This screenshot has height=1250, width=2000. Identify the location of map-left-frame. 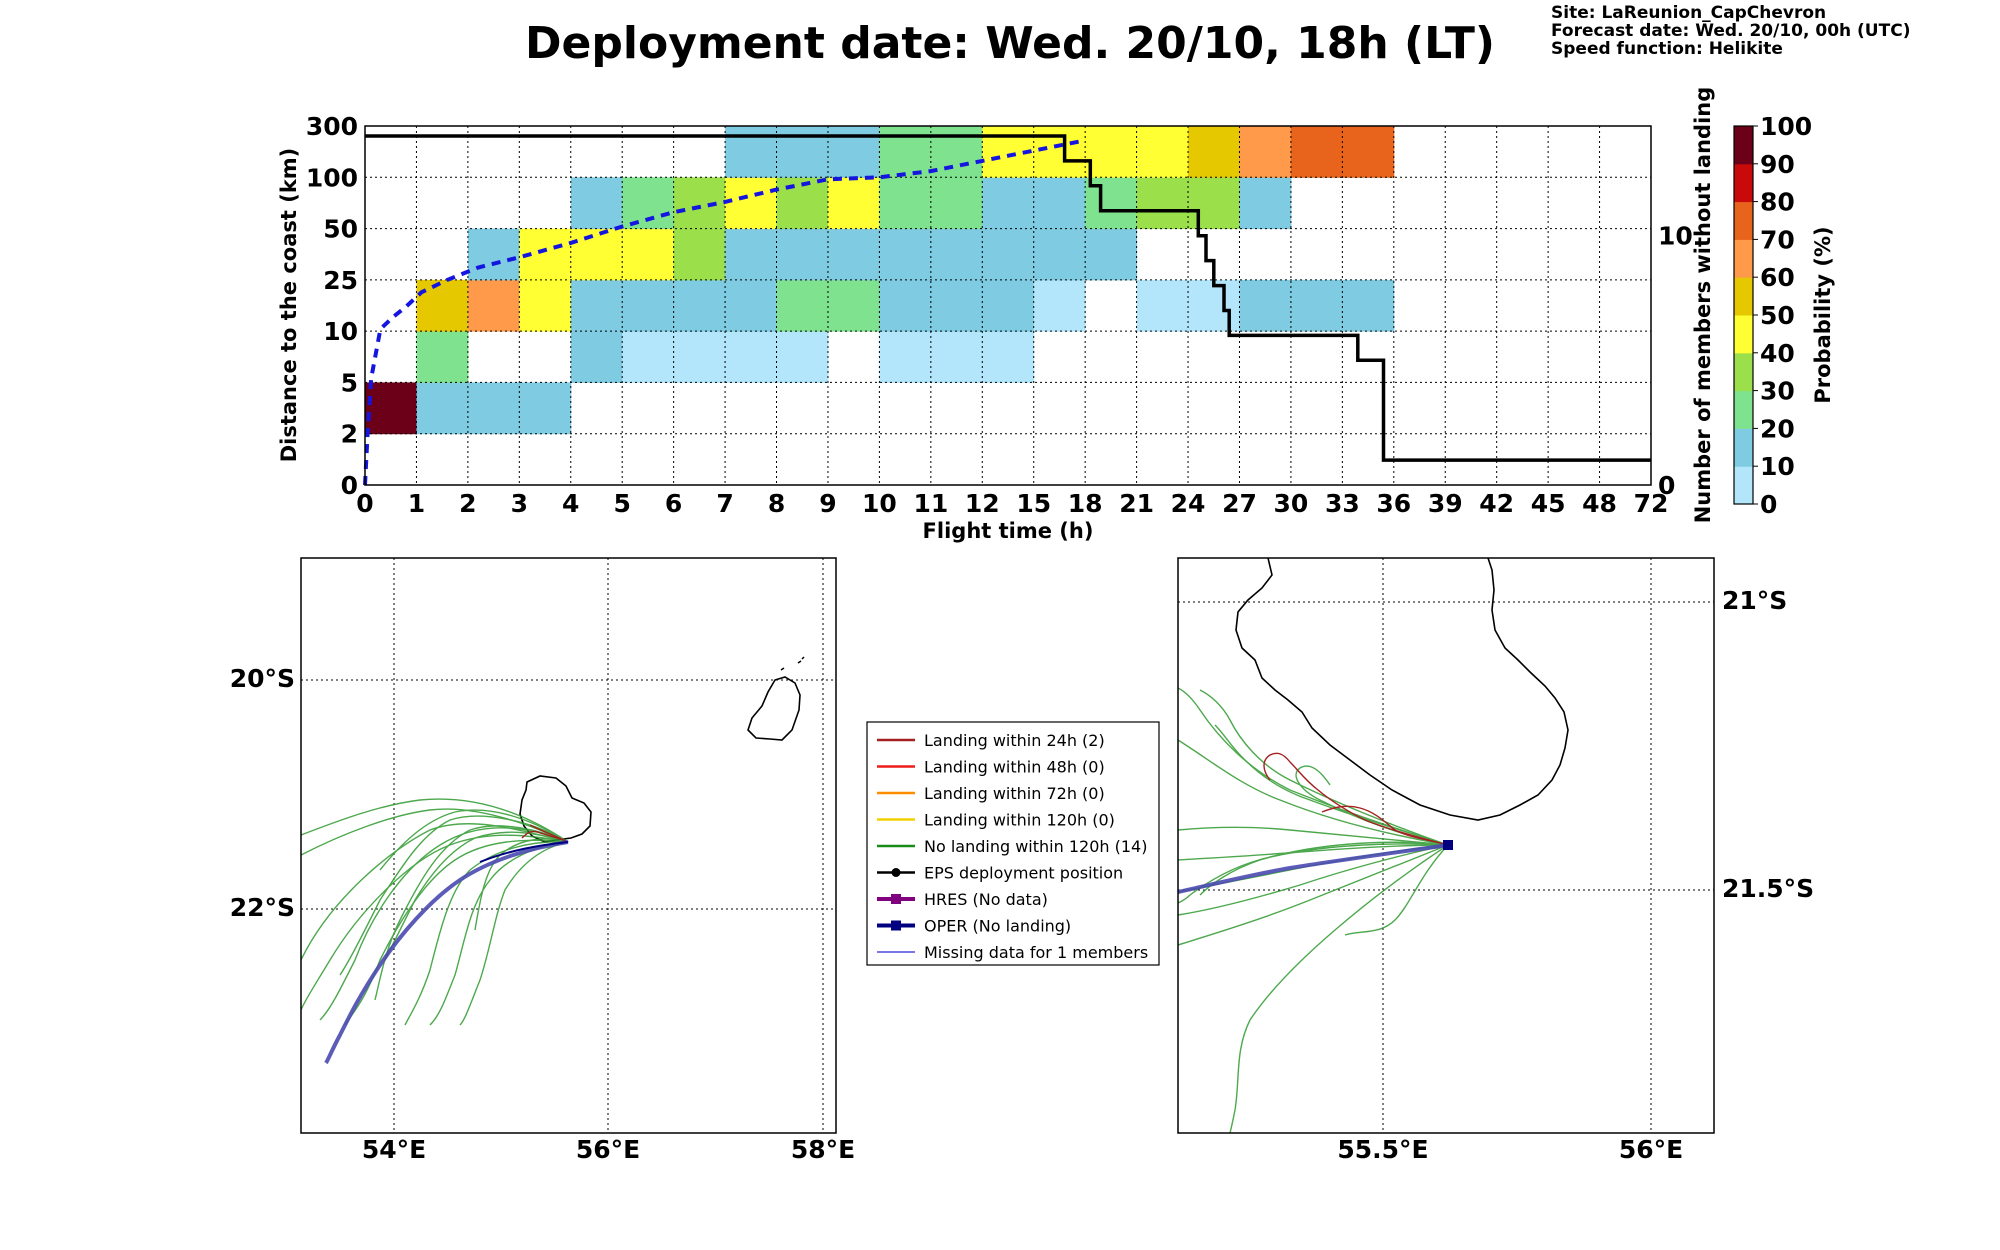
(568, 845).